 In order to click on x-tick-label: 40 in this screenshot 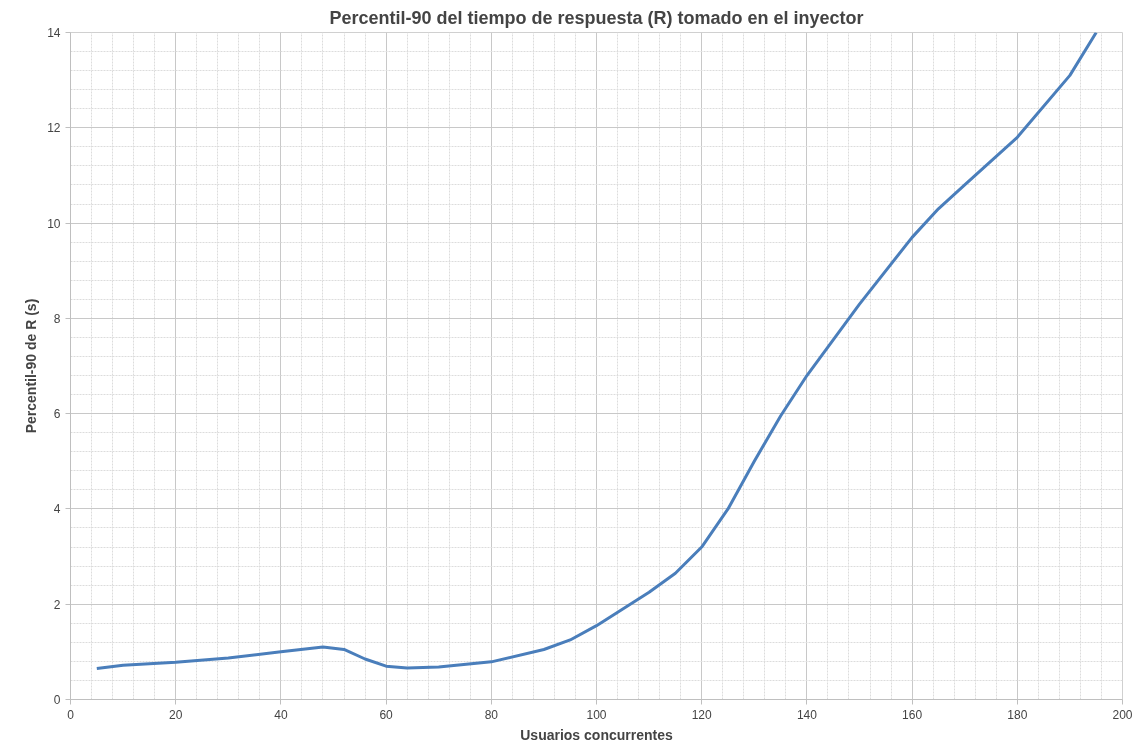, I will do `click(281, 714)`.